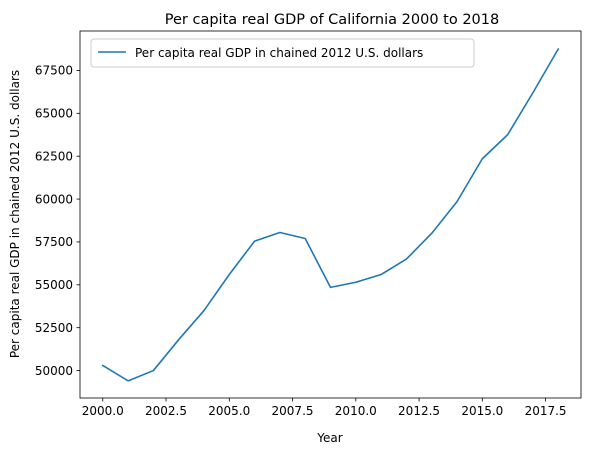 This screenshot has width=589, height=455. Describe the element at coordinates (293, 411) in the screenshot. I see `x-tick-label: 2007.5` at that location.